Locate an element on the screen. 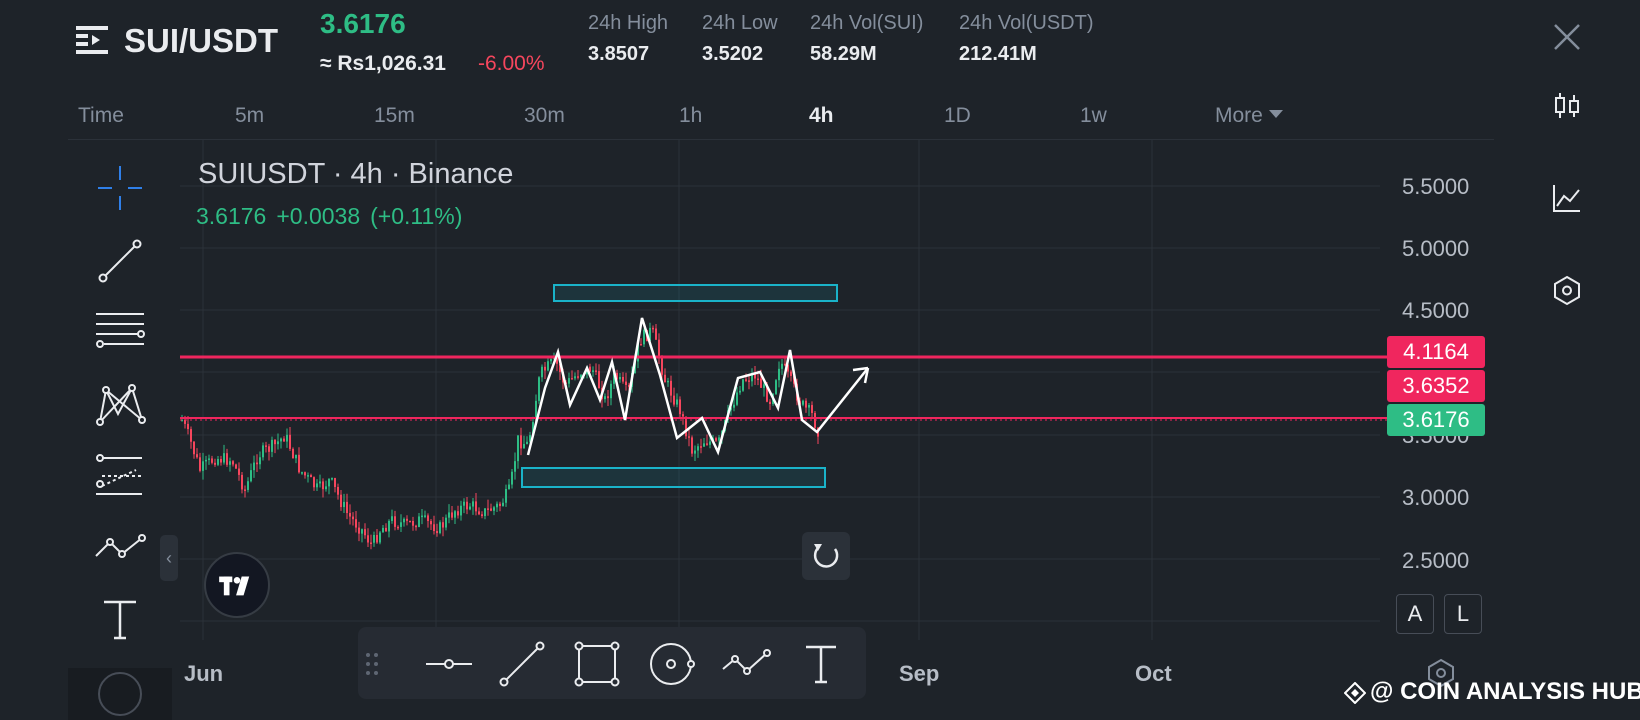 The height and width of the screenshot is (720, 1640). tab-4h: 4h is located at coordinates (821, 115).